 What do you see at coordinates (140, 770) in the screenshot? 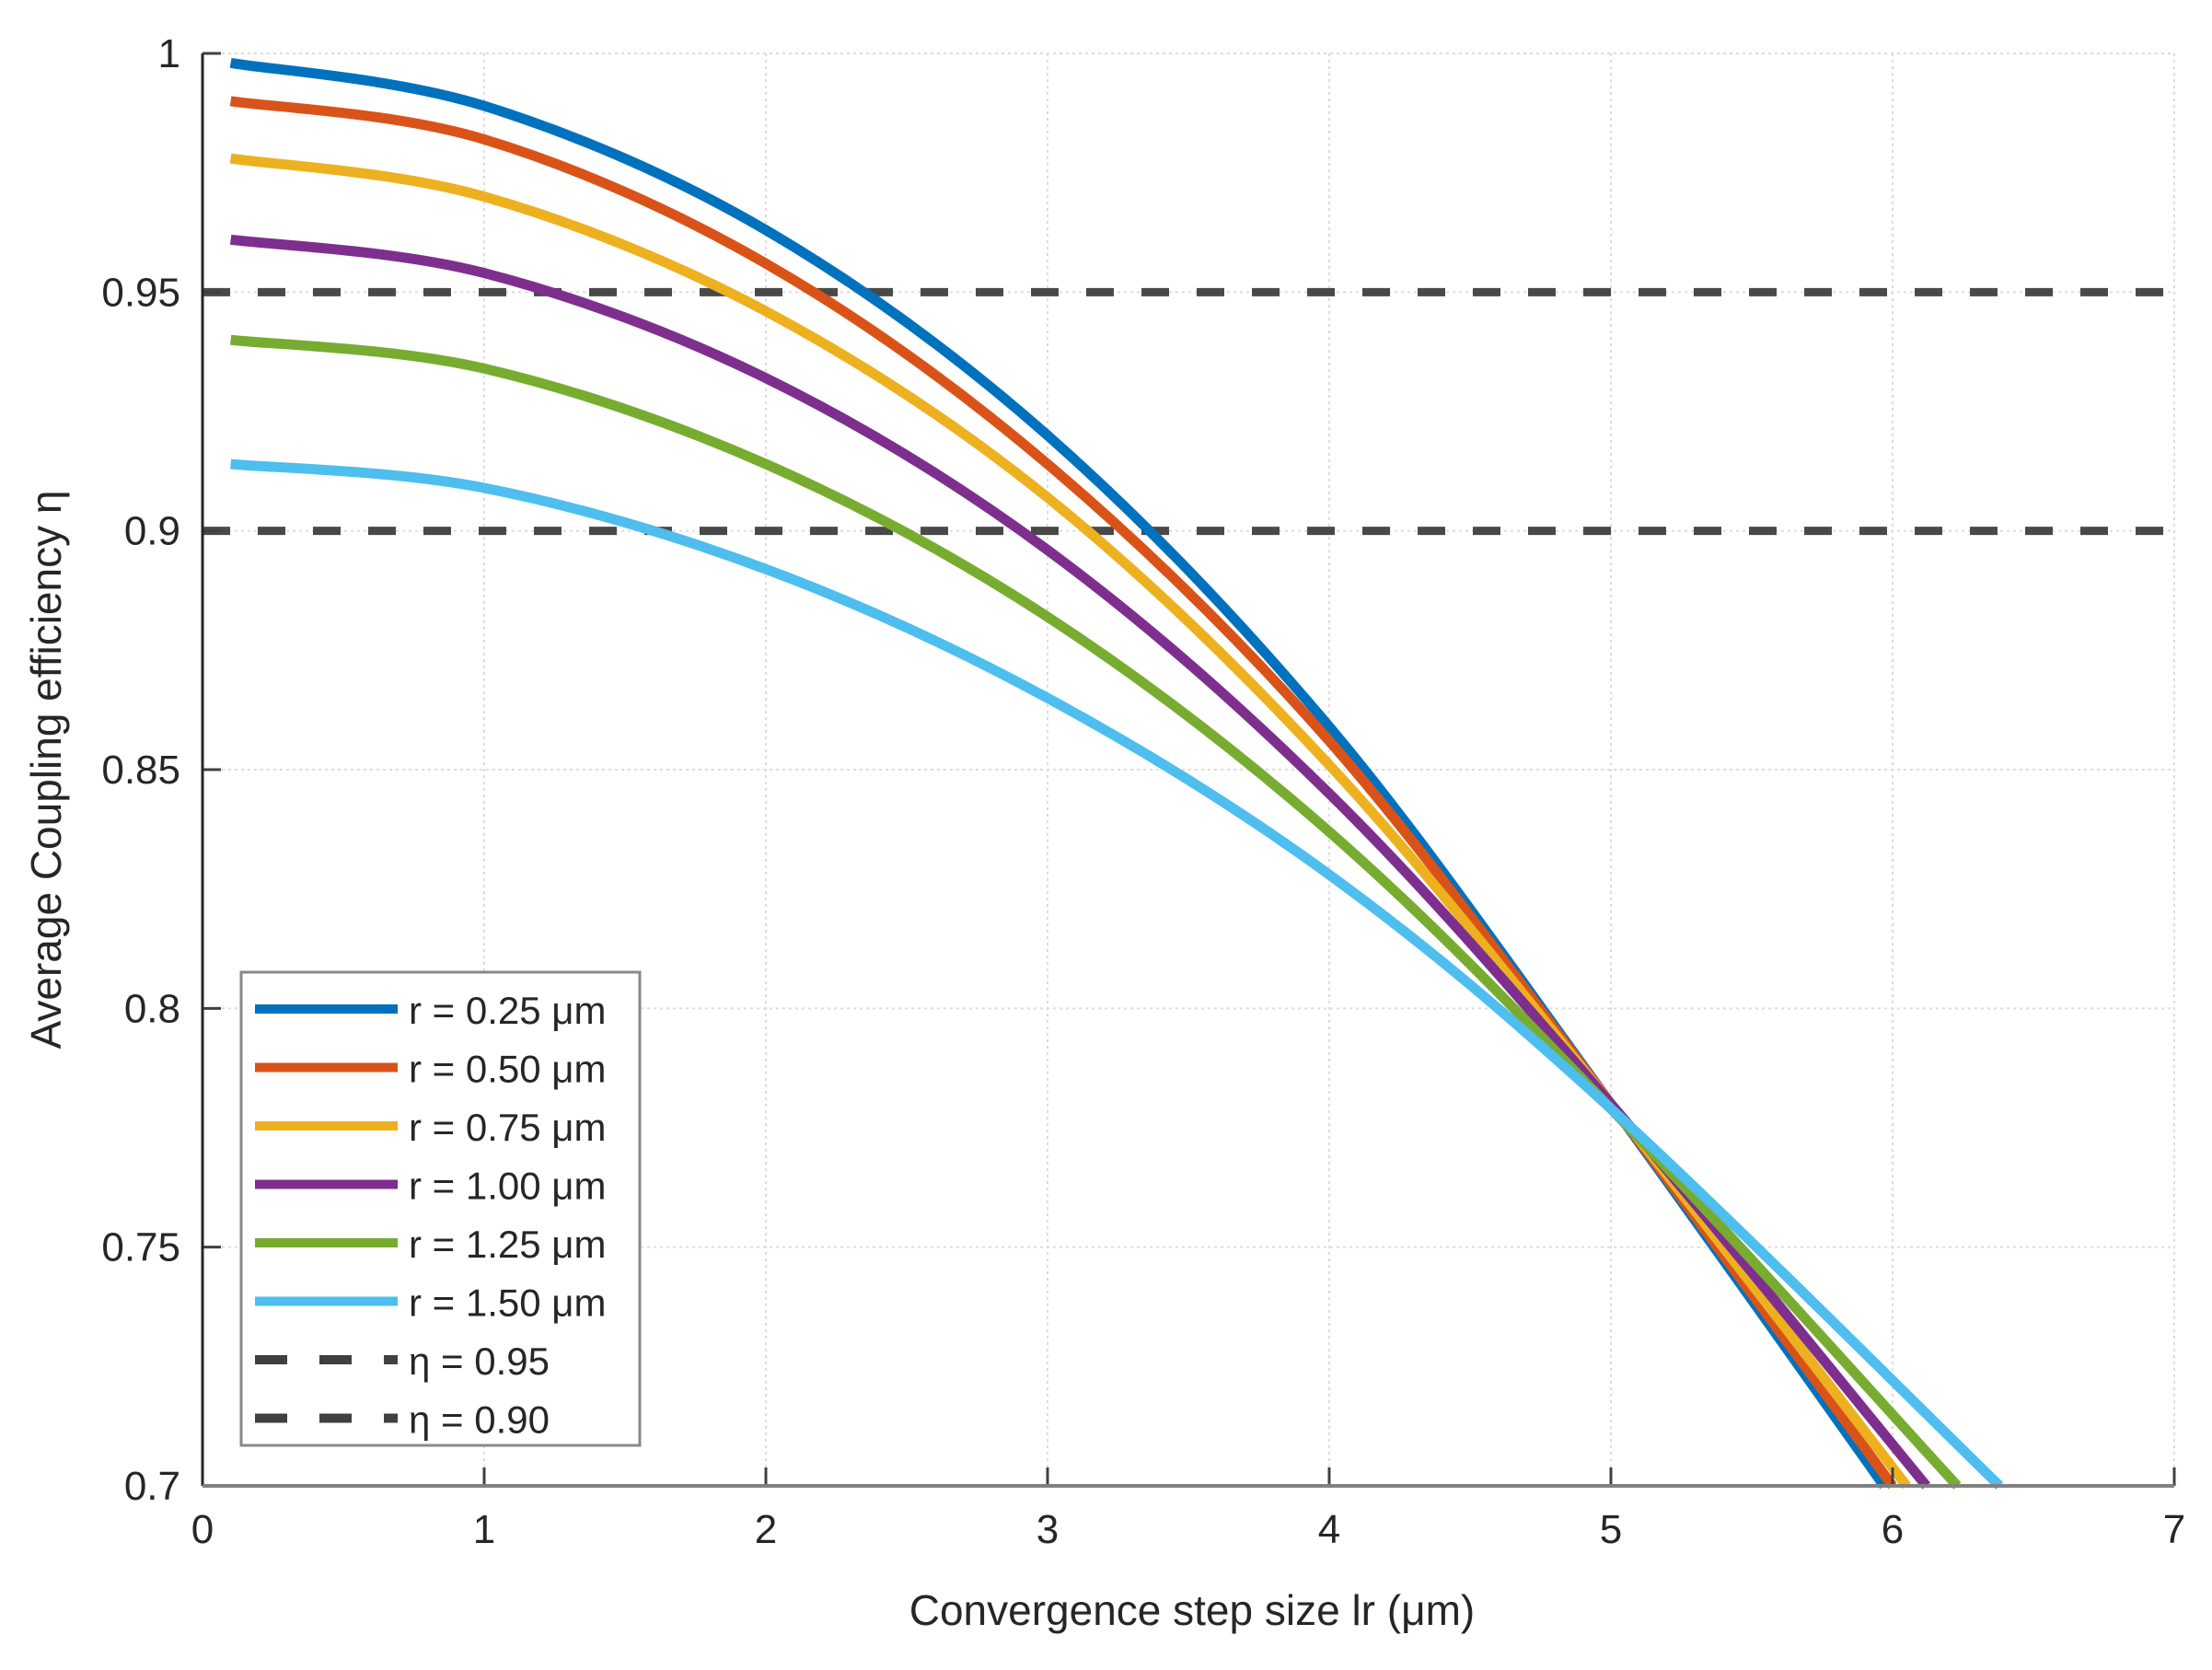
I see `y-tick-label: 0.85` at bounding box center [140, 770].